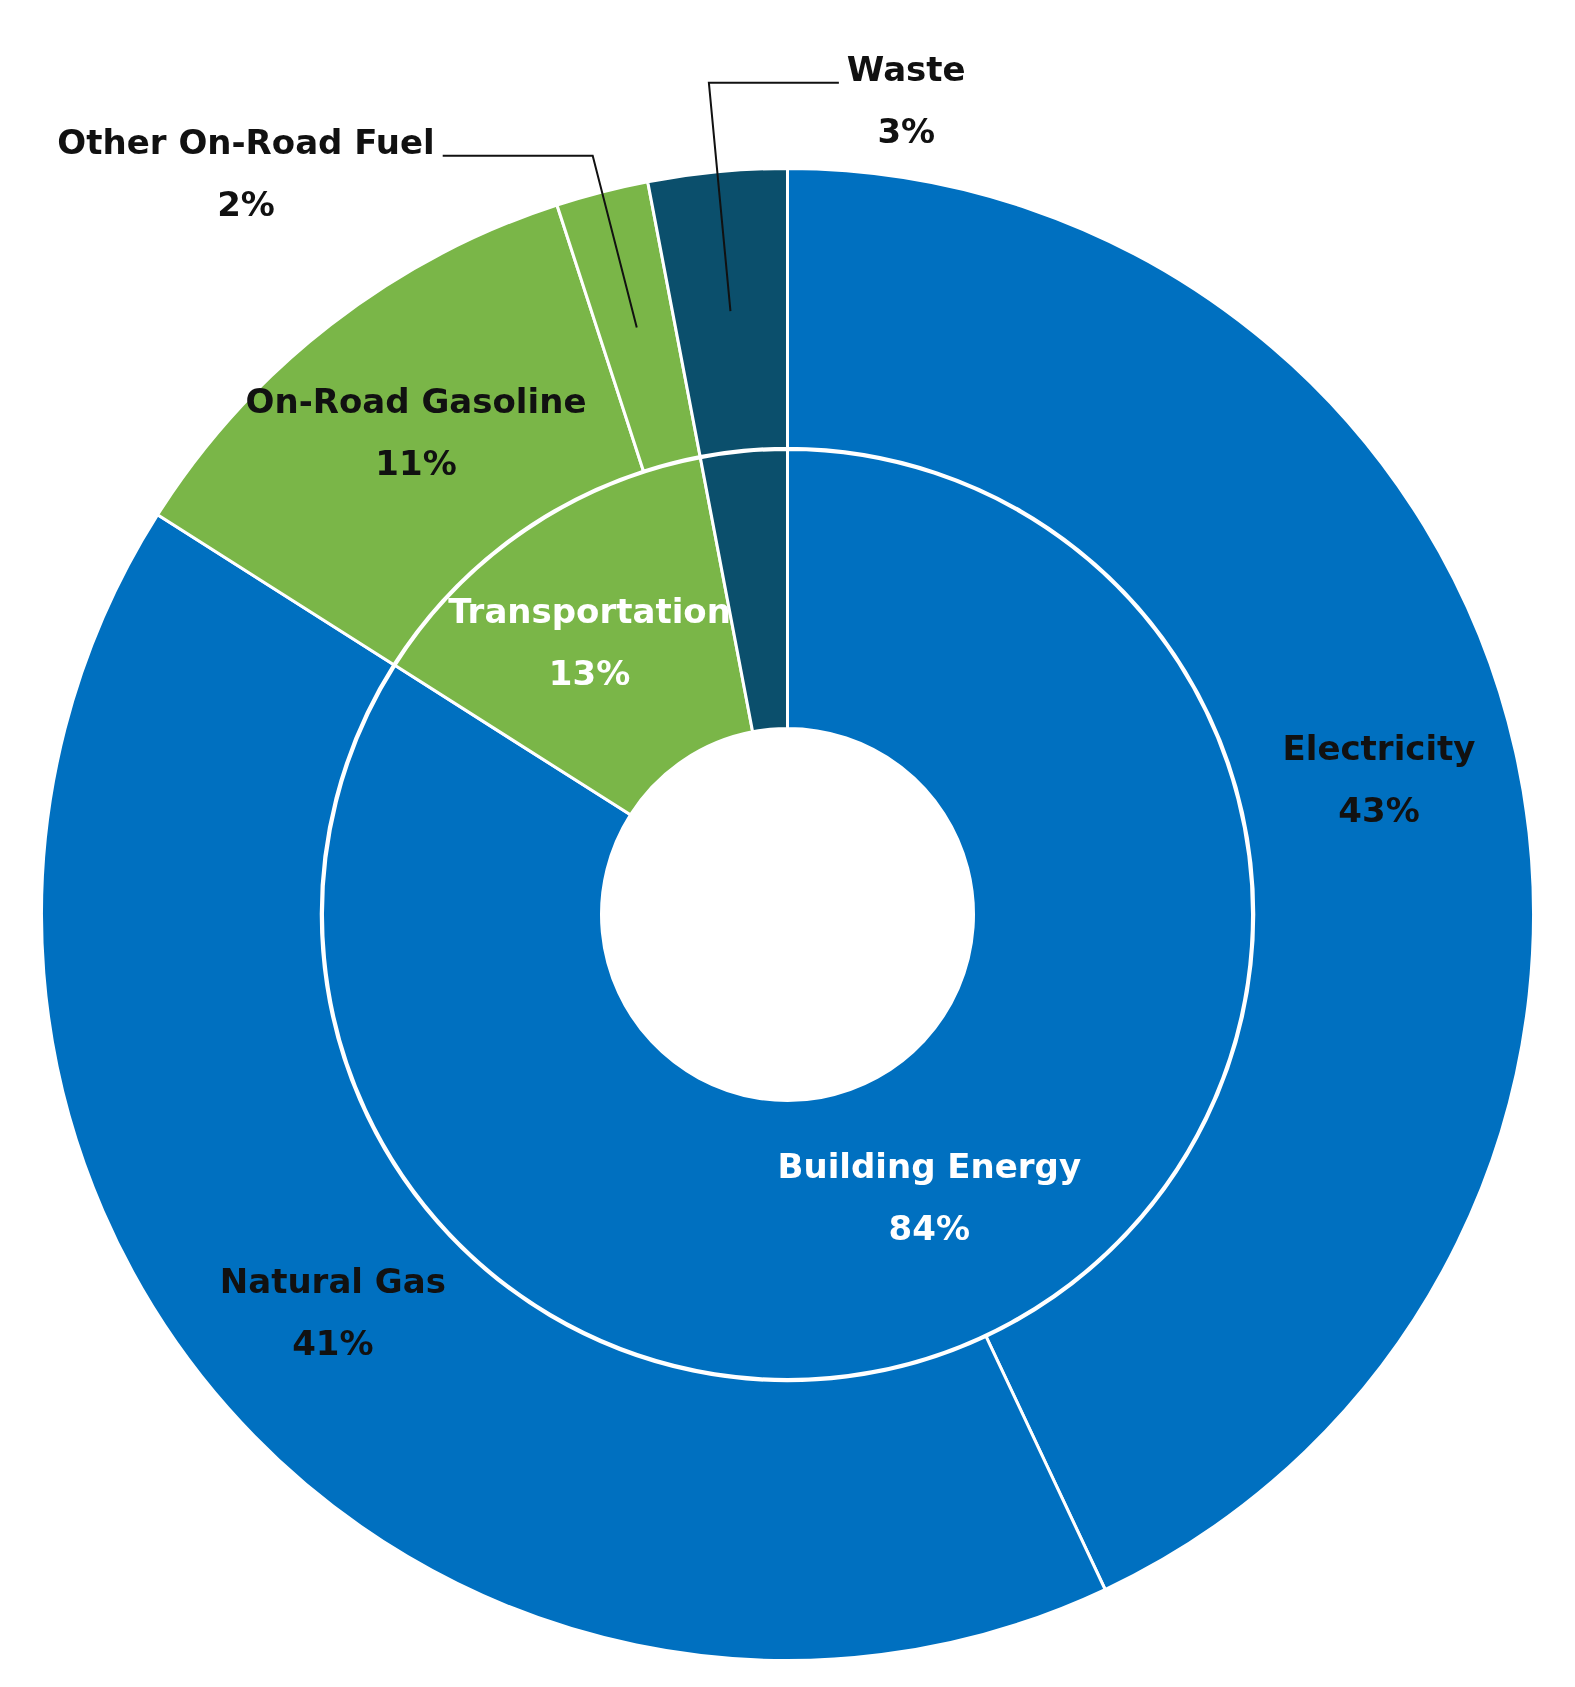 The width and height of the screenshot is (1575, 1687). What do you see at coordinates (929, 1227) in the screenshot?
I see `data-label: 84%` at bounding box center [929, 1227].